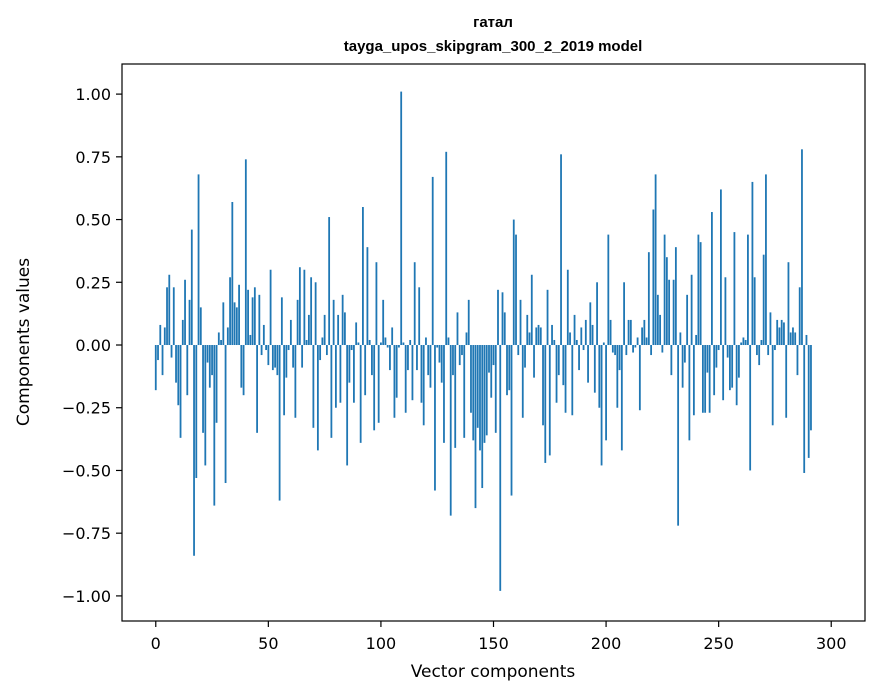 The image size is (880, 696). Describe the element at coordinates (93, 345) in the screenshot. I see `y-tick-label: 0.00` at that location.